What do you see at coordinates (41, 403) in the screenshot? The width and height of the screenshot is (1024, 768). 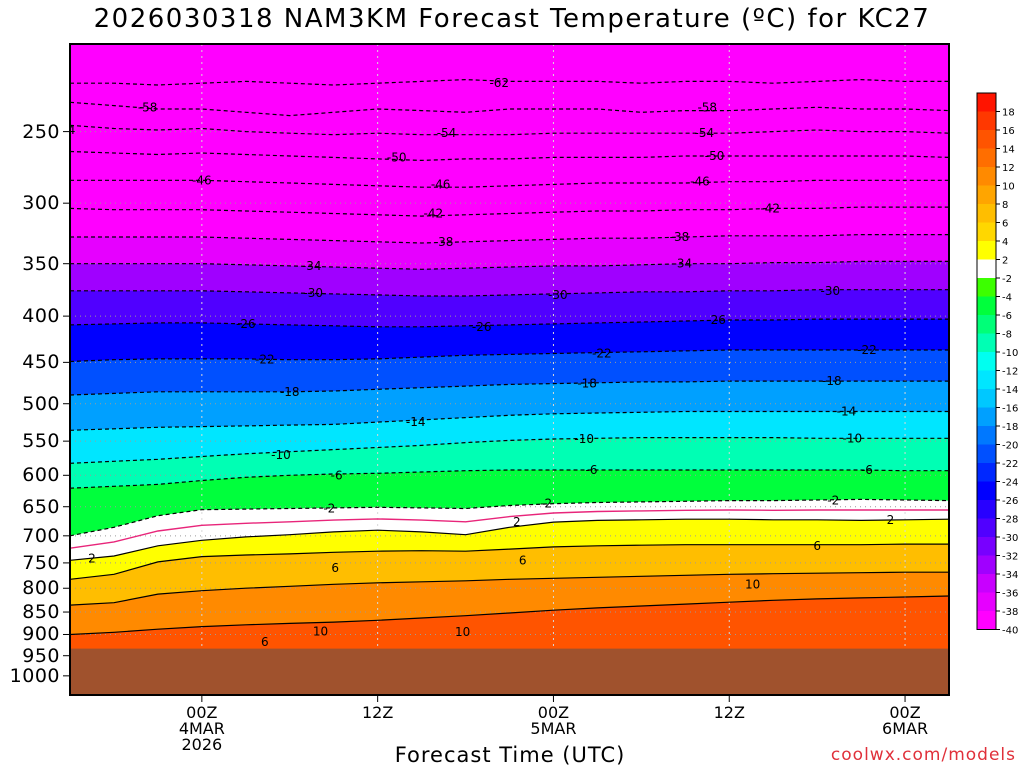 I see `y-tick-label-500: 500` at bounding box center [41, 403].